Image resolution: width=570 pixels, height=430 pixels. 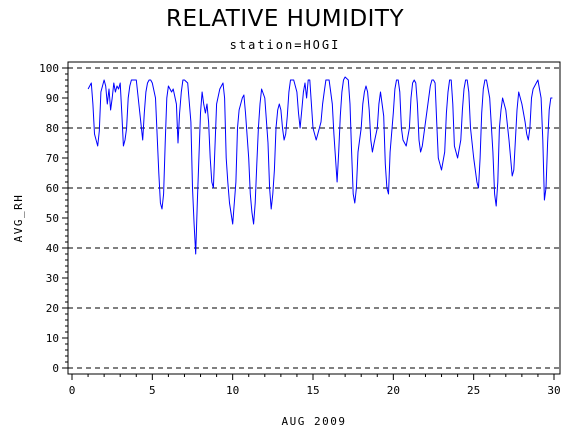 What do you see at coordinates (72, 390) in the screenshot?
I see `x-tick-label: 0` at bounding box center [72, 390].